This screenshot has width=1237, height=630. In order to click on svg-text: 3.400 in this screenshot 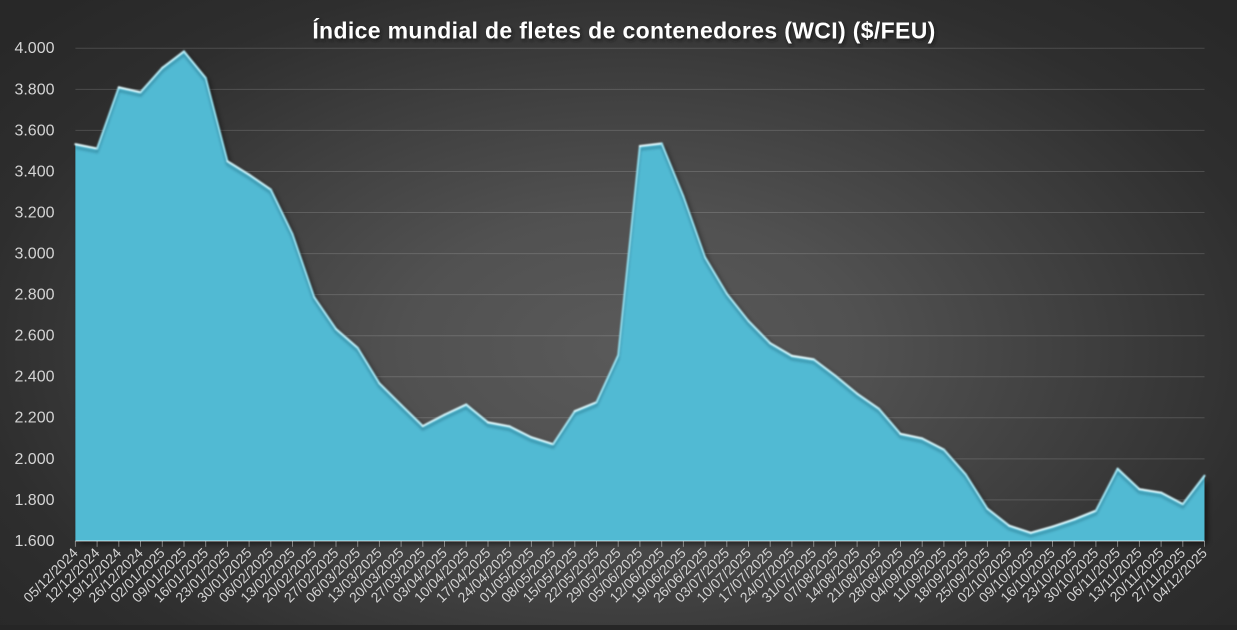, I will do `click(34, 171)`.